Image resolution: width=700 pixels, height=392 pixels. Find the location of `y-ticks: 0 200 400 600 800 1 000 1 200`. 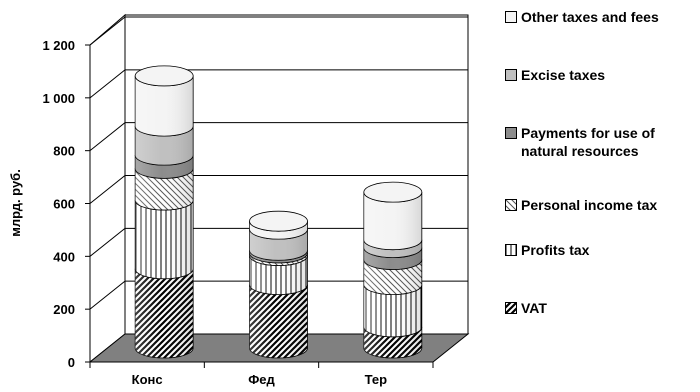

y-ticks: 0 200 400 600 800 1 000 1 200 is located at coordinates (66, 204).